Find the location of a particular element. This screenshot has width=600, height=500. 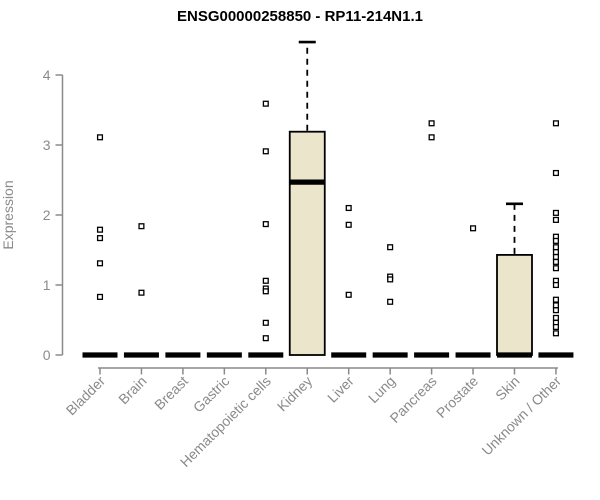

x-tick-label-skin: Skin is located at coordinates (507, 388).